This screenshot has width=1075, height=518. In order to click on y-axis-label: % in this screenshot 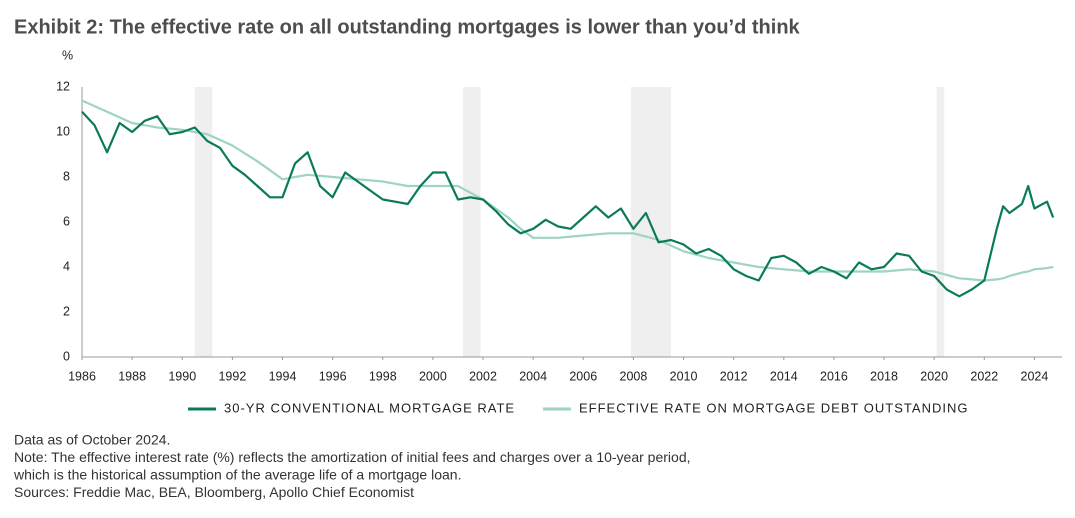, I will do `click(67, 55)`.